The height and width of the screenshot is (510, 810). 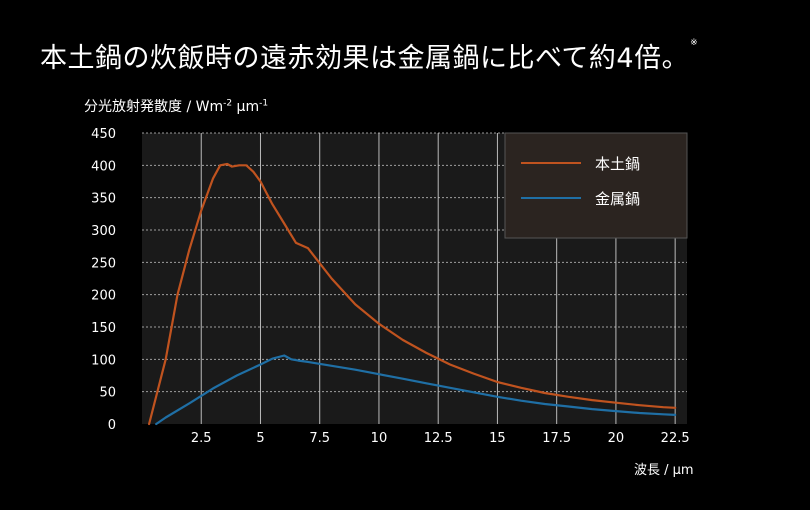 What do you see at coordinates (616, 438) in the screenshot?
I see `x-tick-label: 20` at bounding box center [616, 438].